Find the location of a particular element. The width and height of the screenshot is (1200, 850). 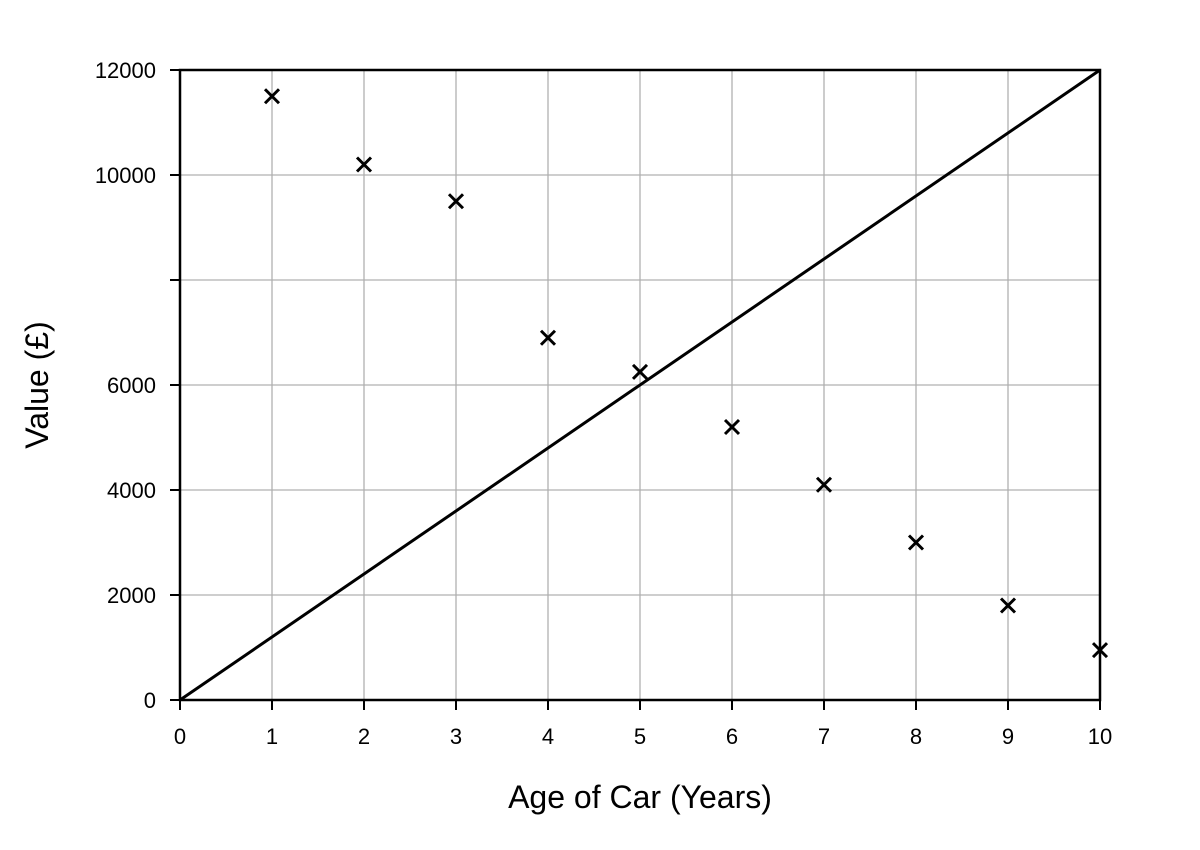

x-tick-label: 9 is located at coordinates (1008, 736).